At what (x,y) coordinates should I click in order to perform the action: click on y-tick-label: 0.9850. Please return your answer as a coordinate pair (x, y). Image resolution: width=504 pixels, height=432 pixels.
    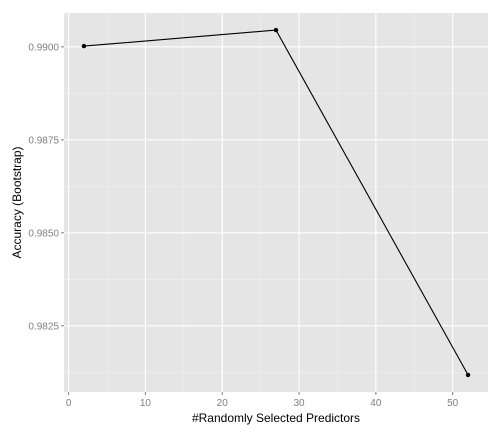
    Looking at the image, I should click on (43, 233).